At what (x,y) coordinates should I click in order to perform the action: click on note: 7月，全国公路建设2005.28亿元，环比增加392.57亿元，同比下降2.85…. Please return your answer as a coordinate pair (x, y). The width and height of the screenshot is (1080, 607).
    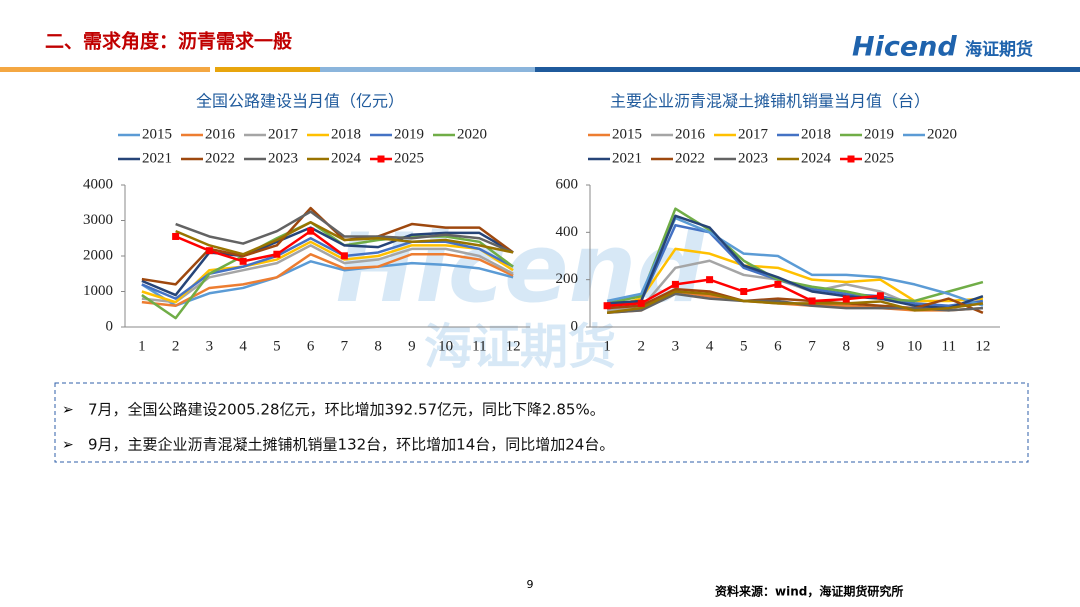
    Looking at the image, I should click on (346, 410).